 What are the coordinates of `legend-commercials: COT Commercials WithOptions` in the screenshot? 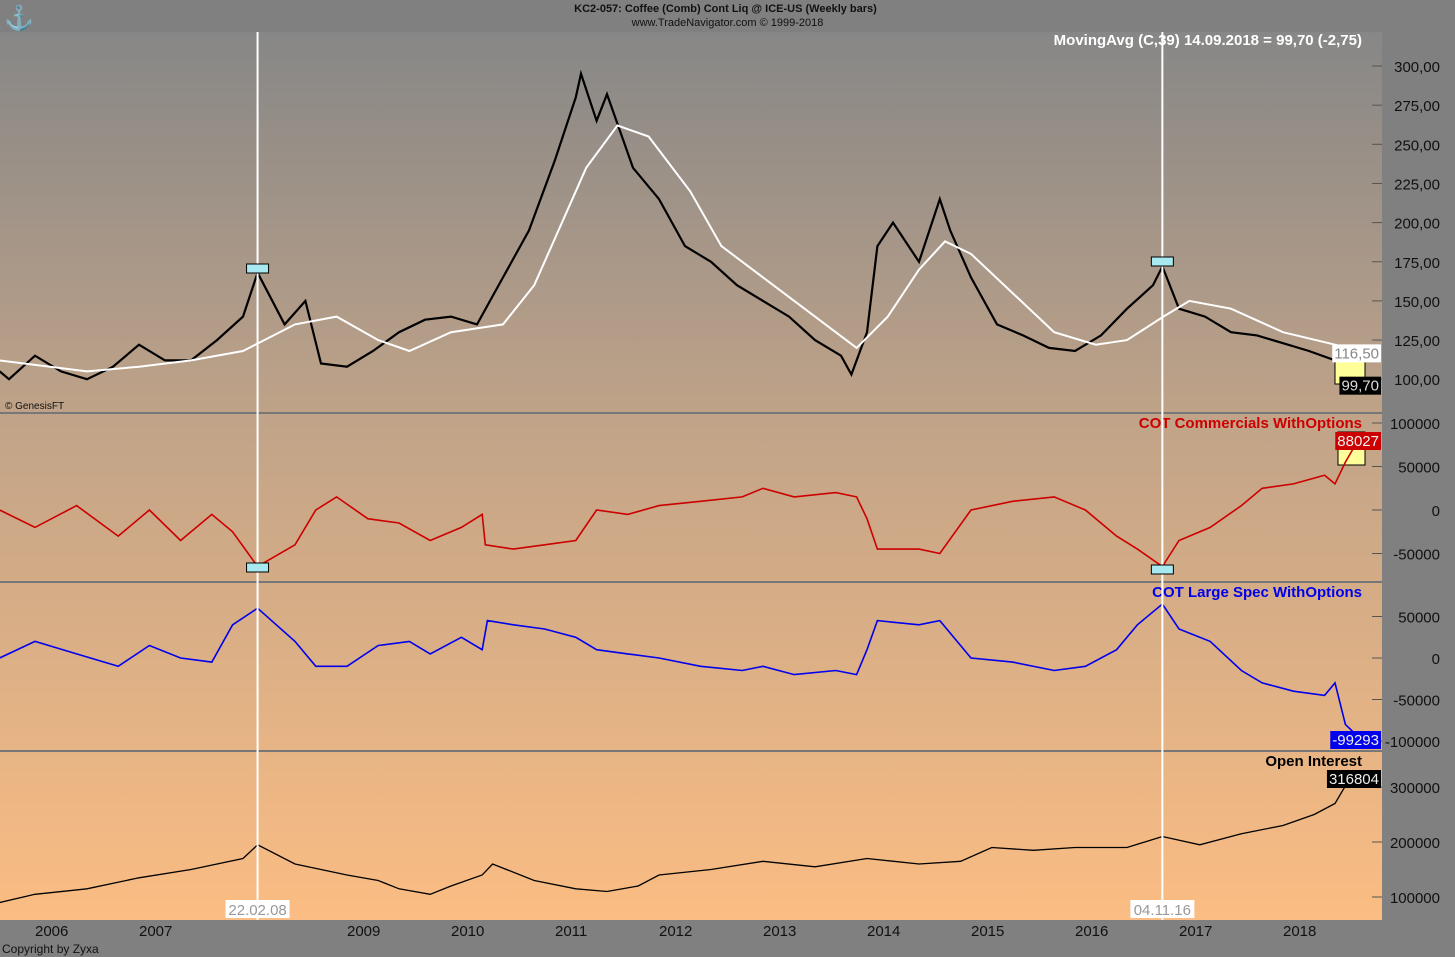 It's located at (1250, 423).